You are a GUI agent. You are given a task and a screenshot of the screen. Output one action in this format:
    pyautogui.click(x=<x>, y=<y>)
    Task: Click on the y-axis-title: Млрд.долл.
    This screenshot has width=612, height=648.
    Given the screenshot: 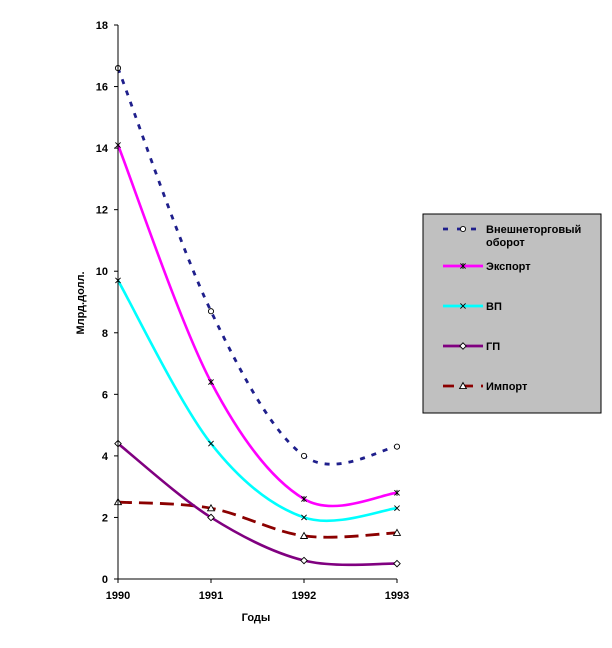 What is the action you would take?
    pyautogui.click(x=81, y=302)
    